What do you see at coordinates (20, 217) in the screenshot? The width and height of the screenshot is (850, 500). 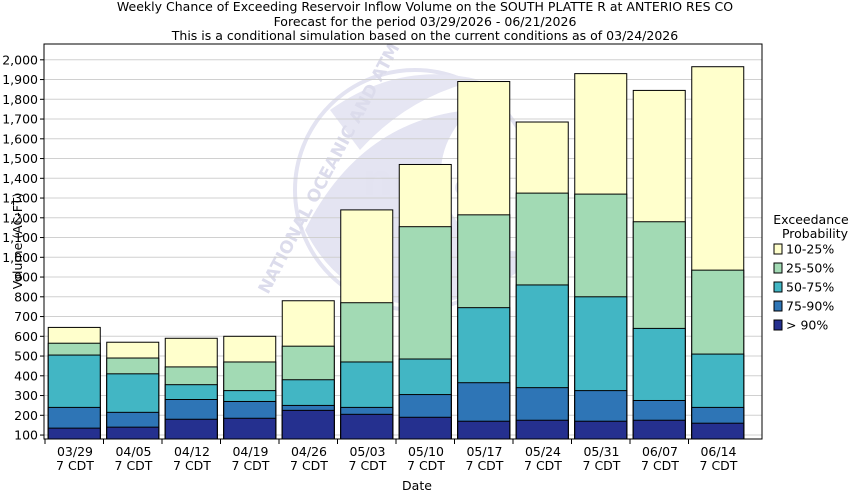 I see `y-tick-label: 1,200` at bounding box center [20, 217].